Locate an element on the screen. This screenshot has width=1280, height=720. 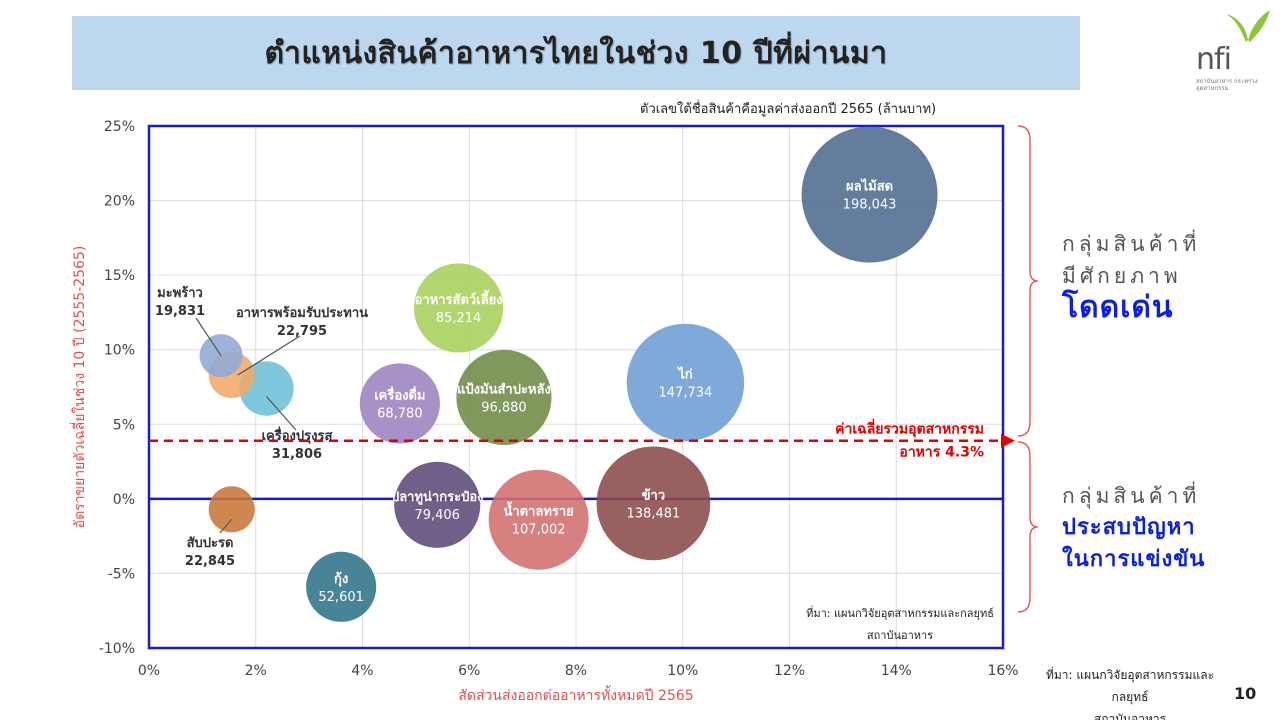
bottom-group-label: กลุ่มสินค้าที่ ประสบปัญหา ในการแข่งขัน is located at coordinates (1133, 528).